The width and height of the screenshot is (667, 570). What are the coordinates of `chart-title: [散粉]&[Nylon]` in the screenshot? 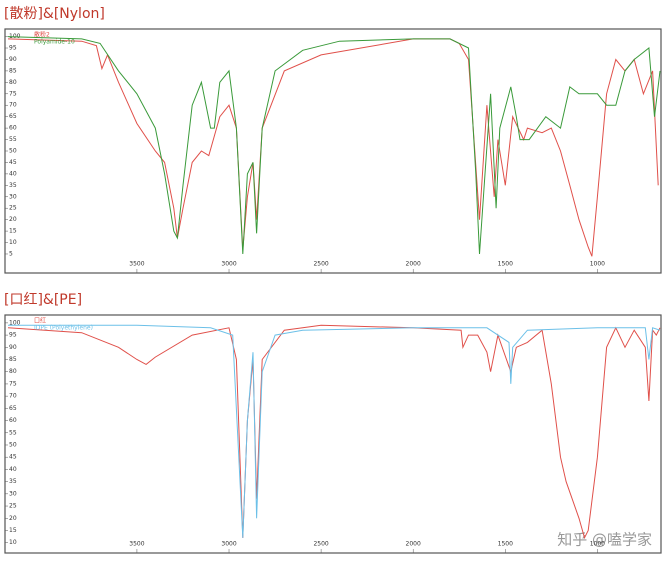 It's located at (54, 14).